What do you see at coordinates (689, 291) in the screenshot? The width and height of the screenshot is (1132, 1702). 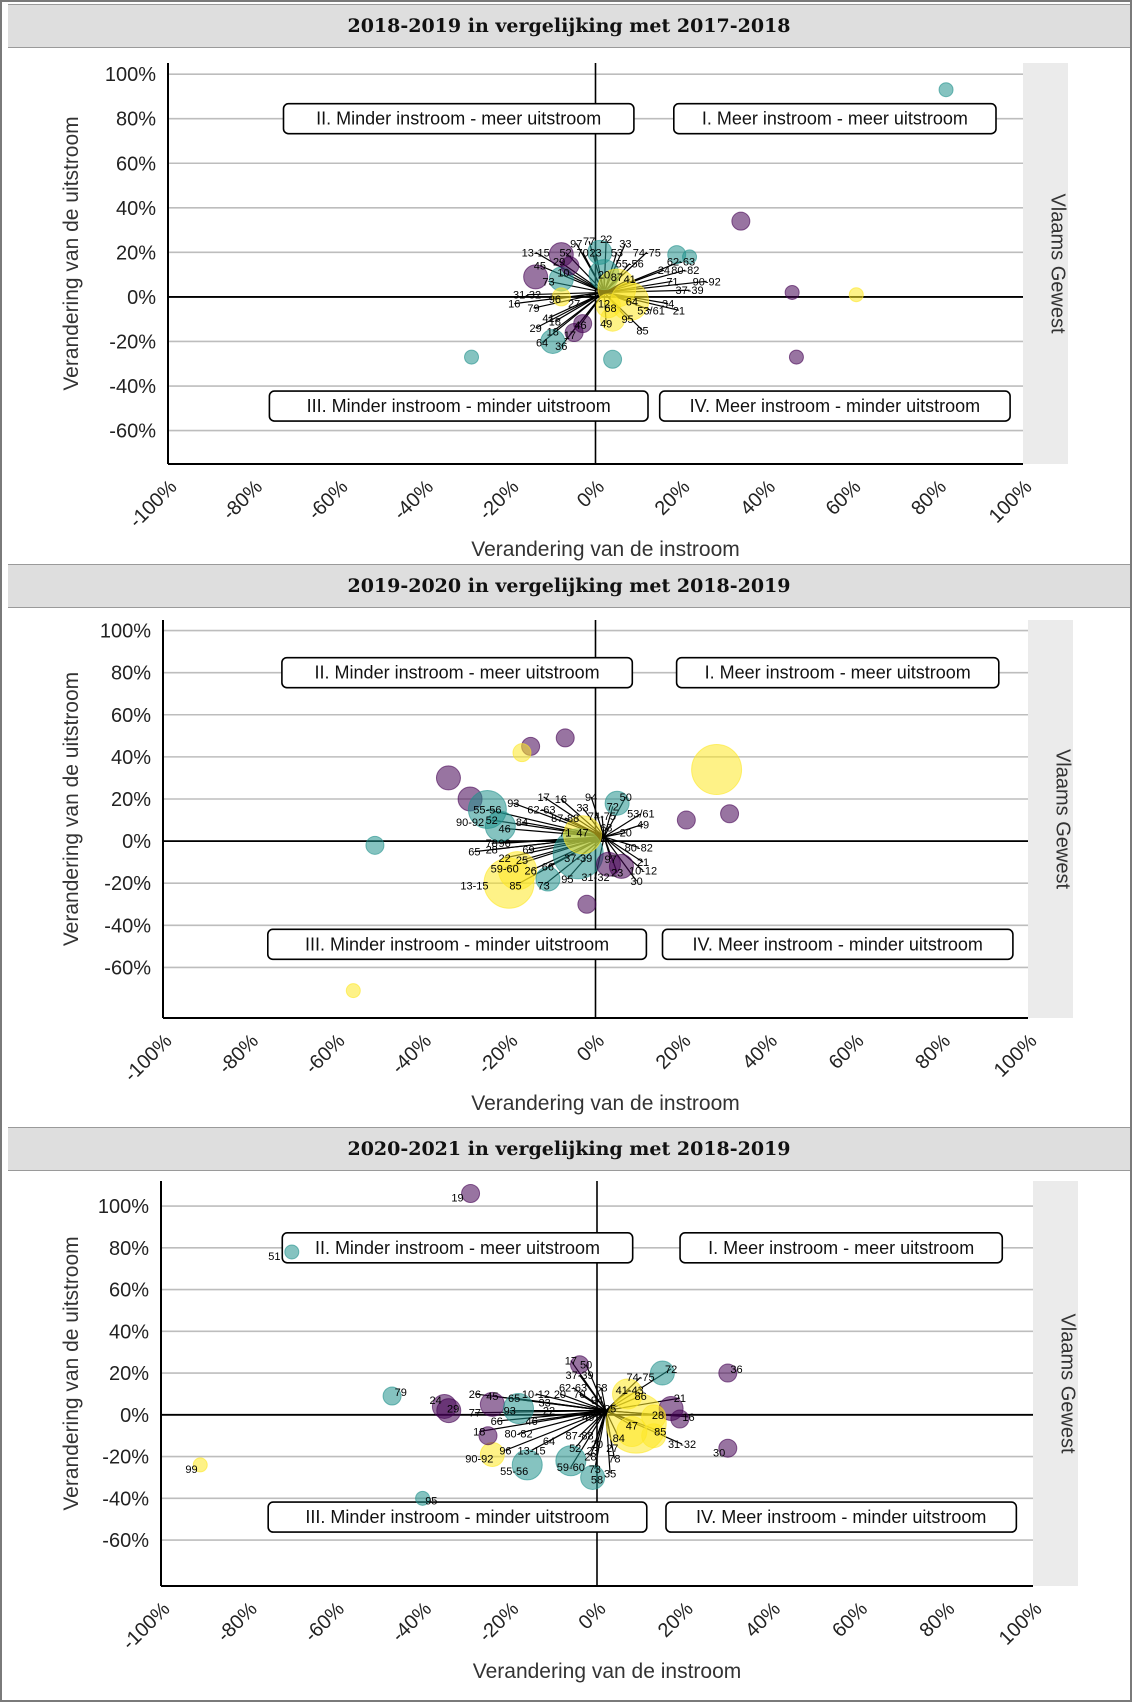 I see `point-label: 37-39` at bounding box center [689, 291].